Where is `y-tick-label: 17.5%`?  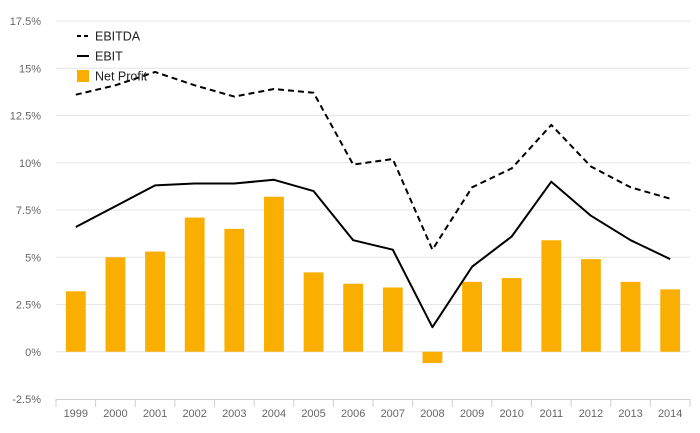
y-tick-label: 17.5% is located at coordinates (25, 22).